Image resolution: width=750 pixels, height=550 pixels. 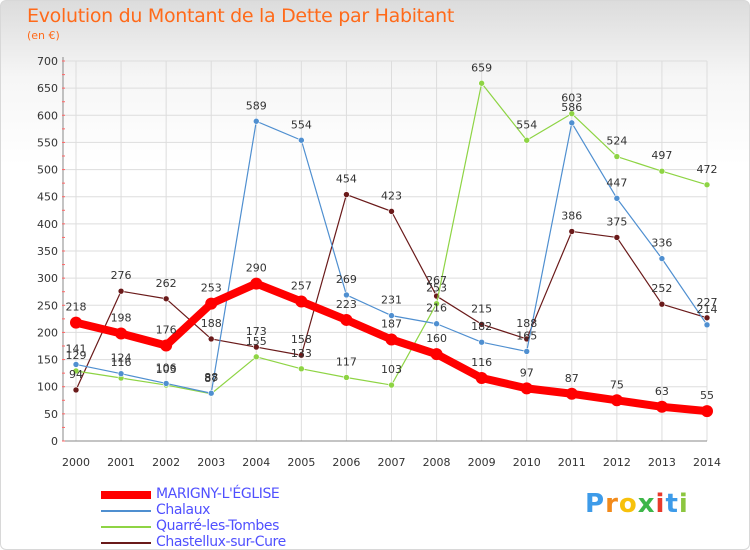 I want to click on data-label: 198, so click(x=121, y=318).